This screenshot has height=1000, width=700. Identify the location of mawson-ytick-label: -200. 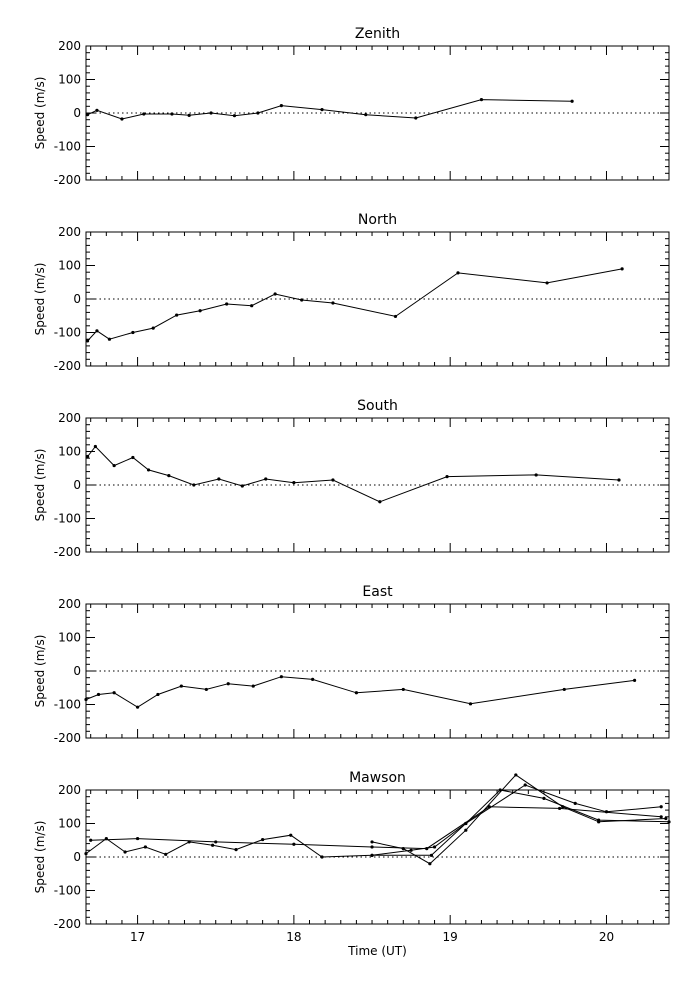
(67, 924).